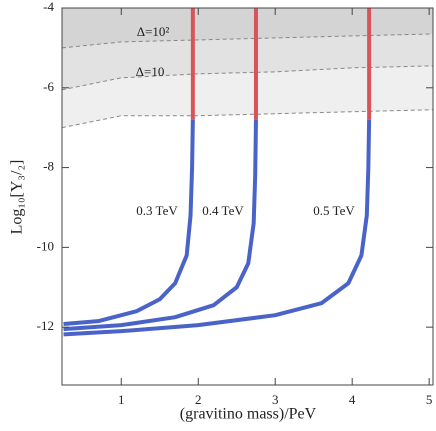 This screenshot has height=431, width=436. Describe the element at coordinates (352, 399) in the screenshot. I see `x-tick-label: 4` at that location.